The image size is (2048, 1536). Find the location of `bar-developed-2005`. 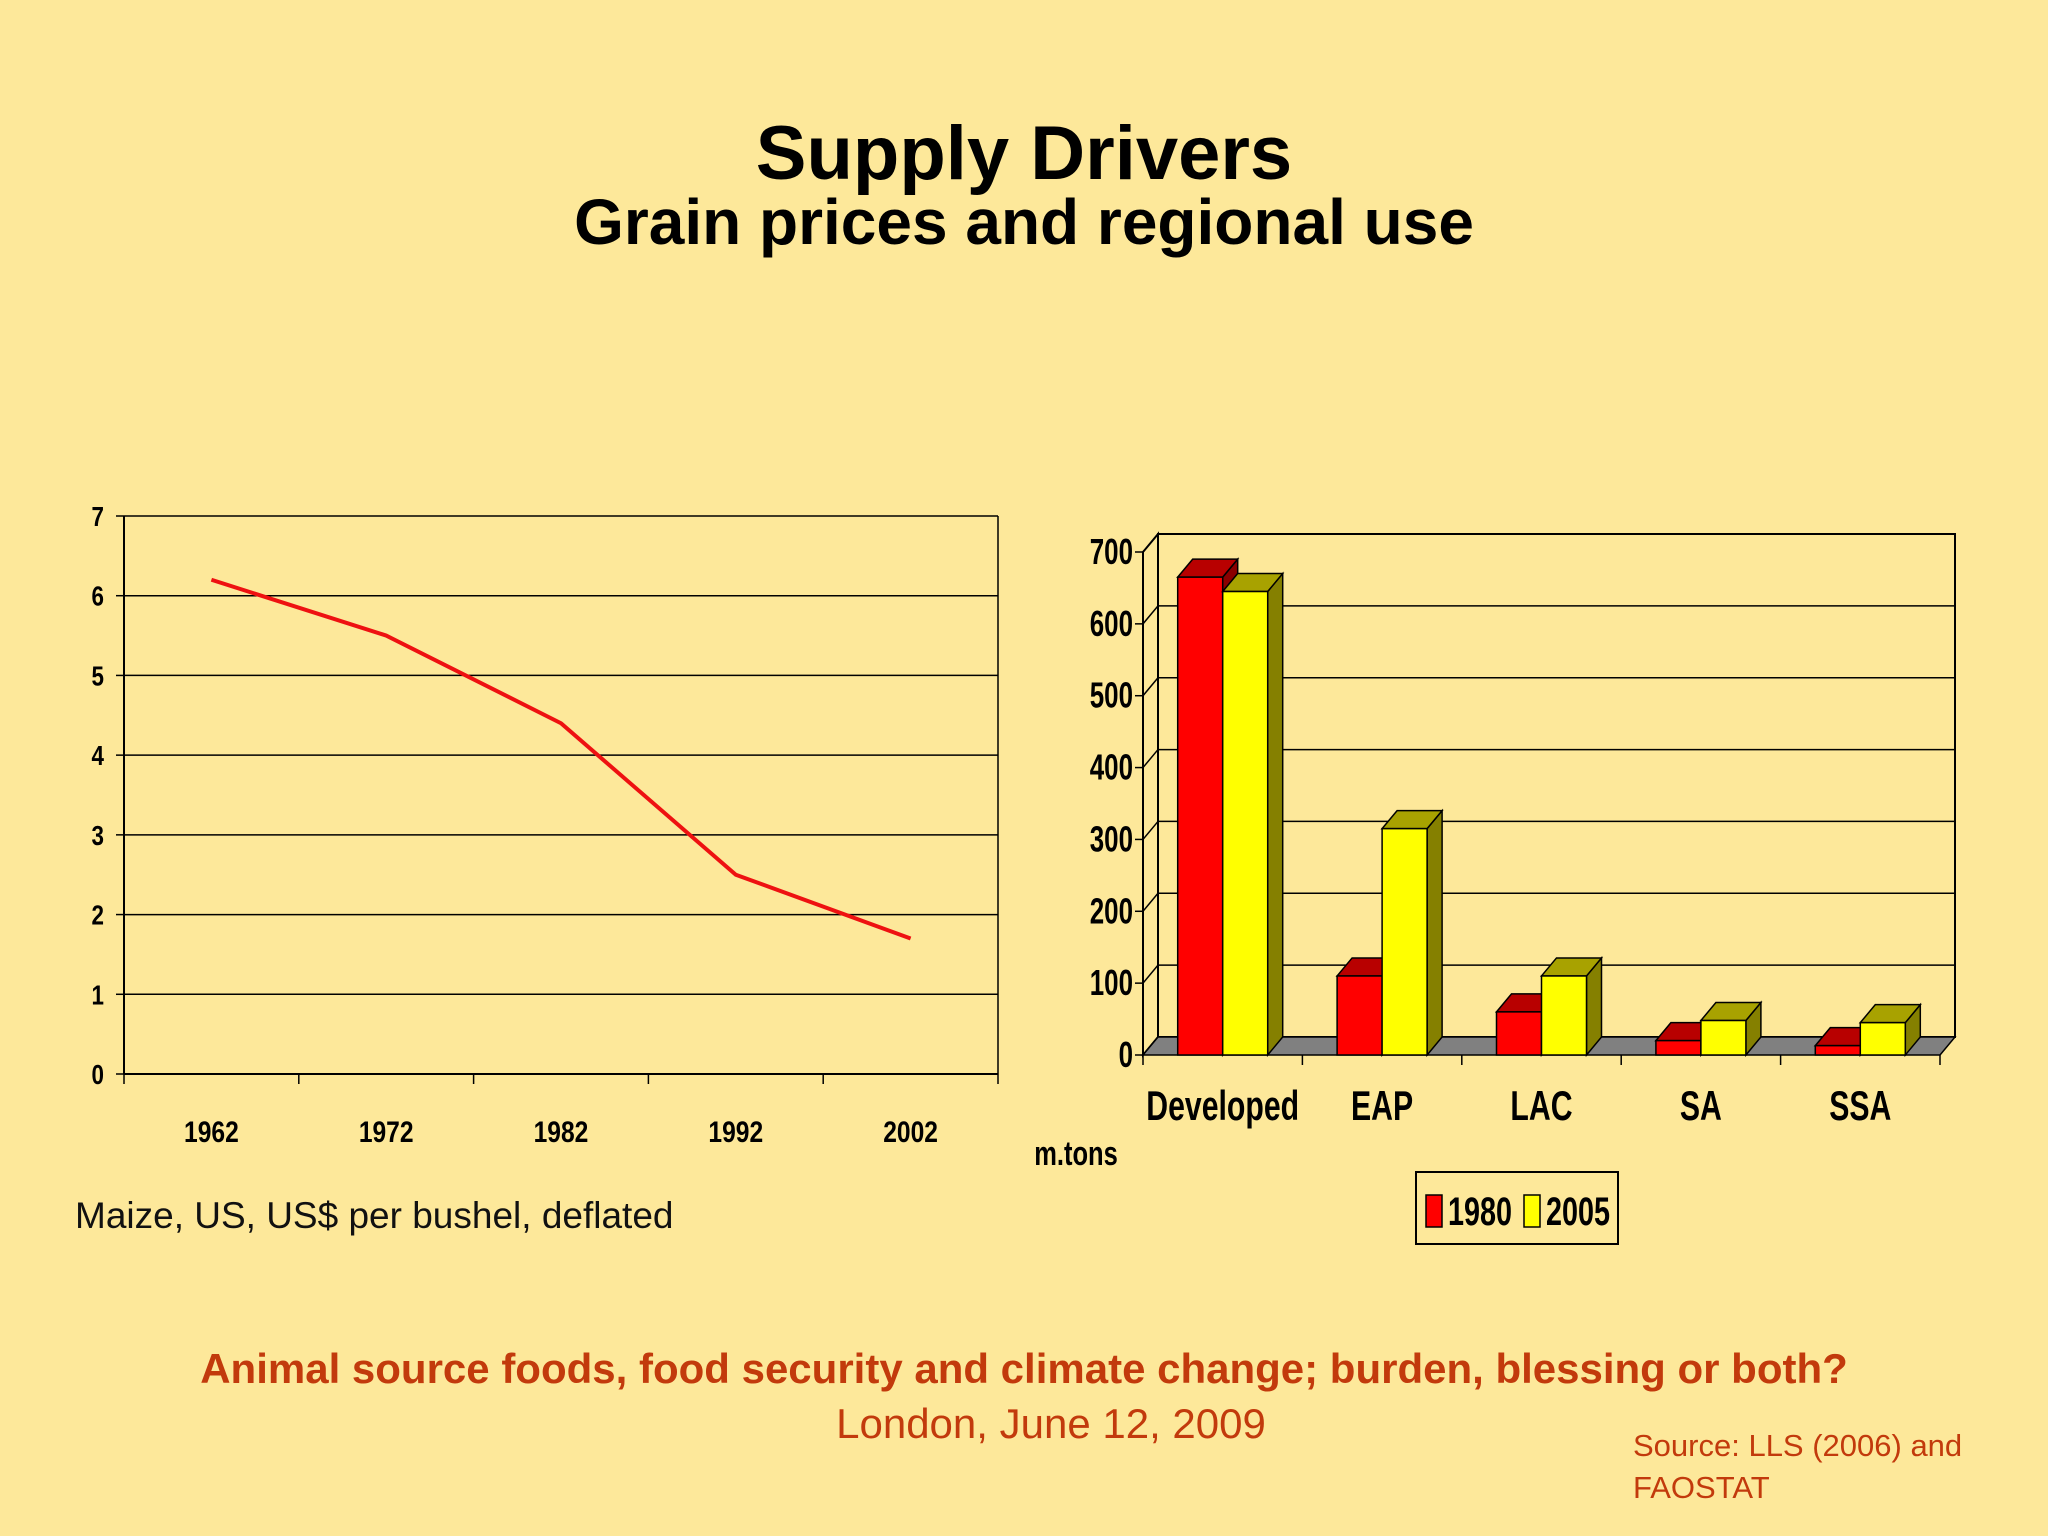

bar-developed-2005 is located at coordinates (1253, 814).